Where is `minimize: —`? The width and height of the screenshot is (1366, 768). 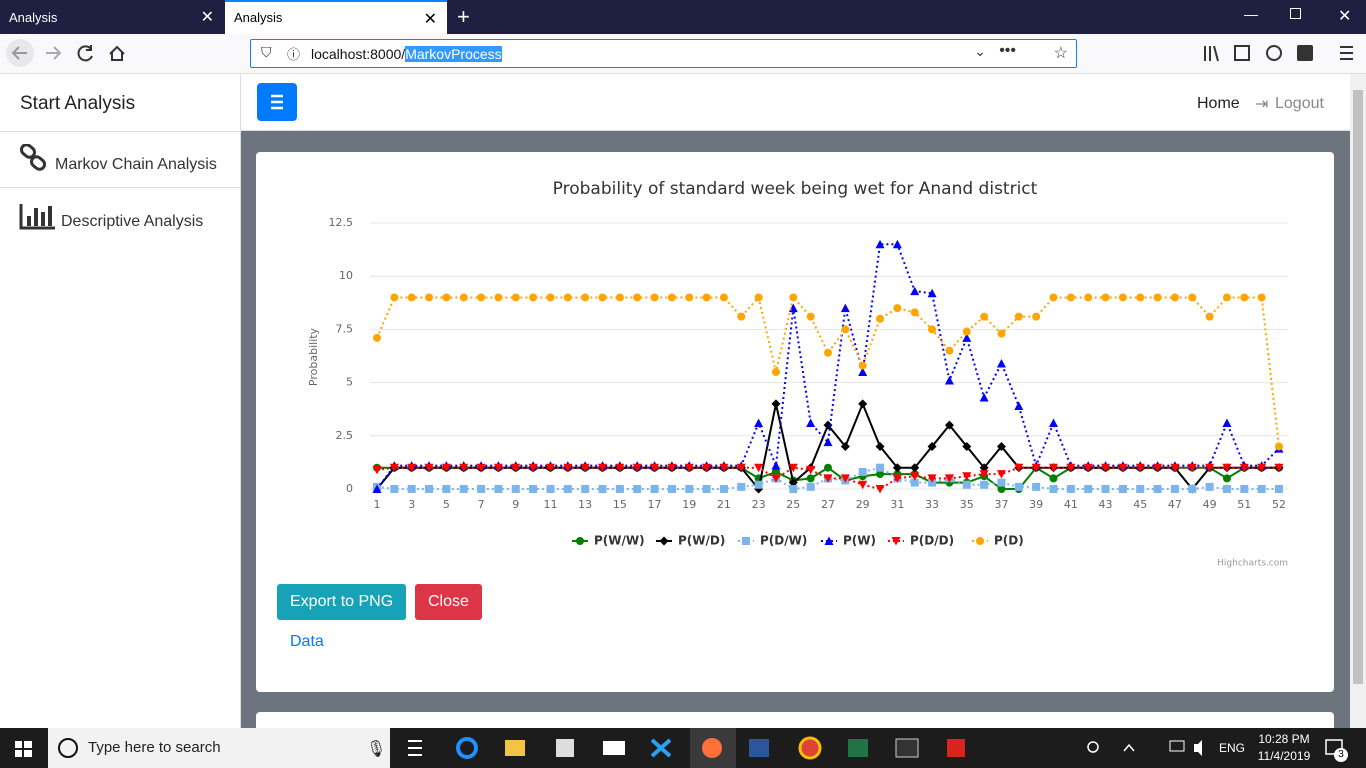 minimize: — is located at coordinates (1251, 14).